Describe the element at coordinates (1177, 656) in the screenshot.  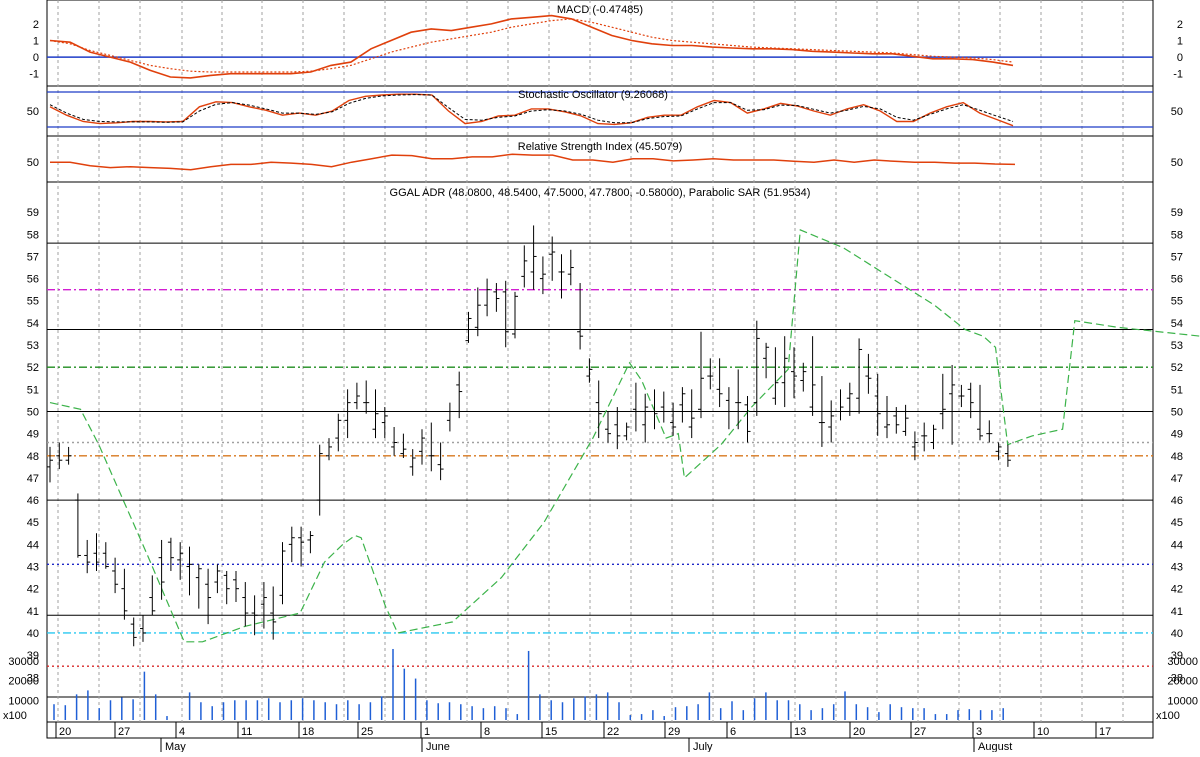
I see `price-tick-label-right: 39` at that location.